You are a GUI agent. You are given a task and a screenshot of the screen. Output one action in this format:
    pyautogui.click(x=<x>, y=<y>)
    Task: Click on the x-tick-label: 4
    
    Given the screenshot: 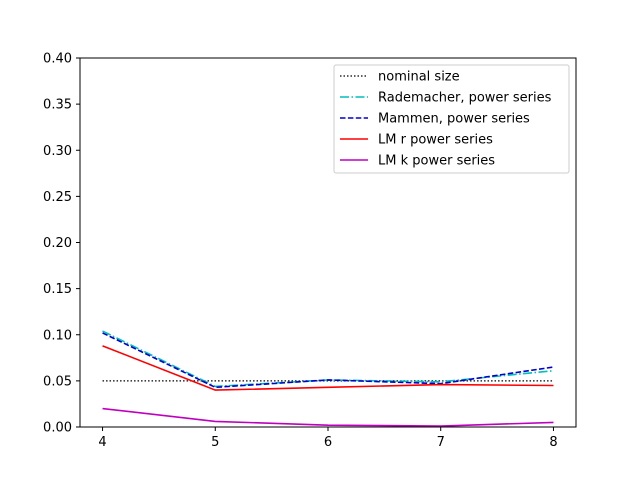 What is the action you would take?
    pyautogui.click(x=102, y=442)
    